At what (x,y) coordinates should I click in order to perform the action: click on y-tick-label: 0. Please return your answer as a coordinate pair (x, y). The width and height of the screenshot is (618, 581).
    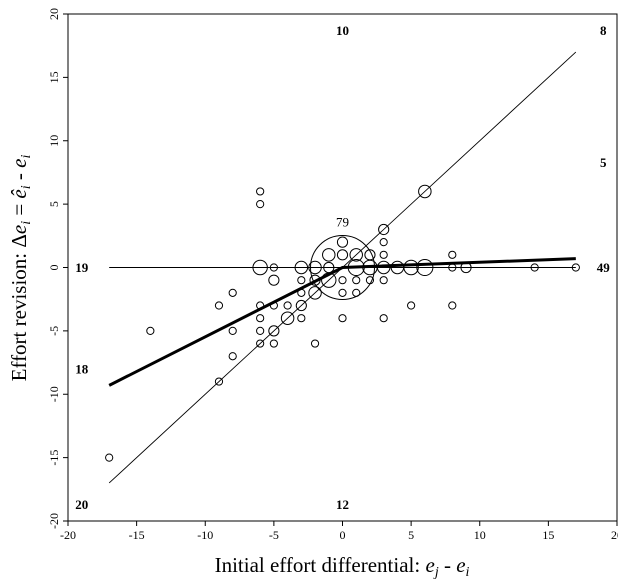
    Looking at the image, I should click on (54, 268).